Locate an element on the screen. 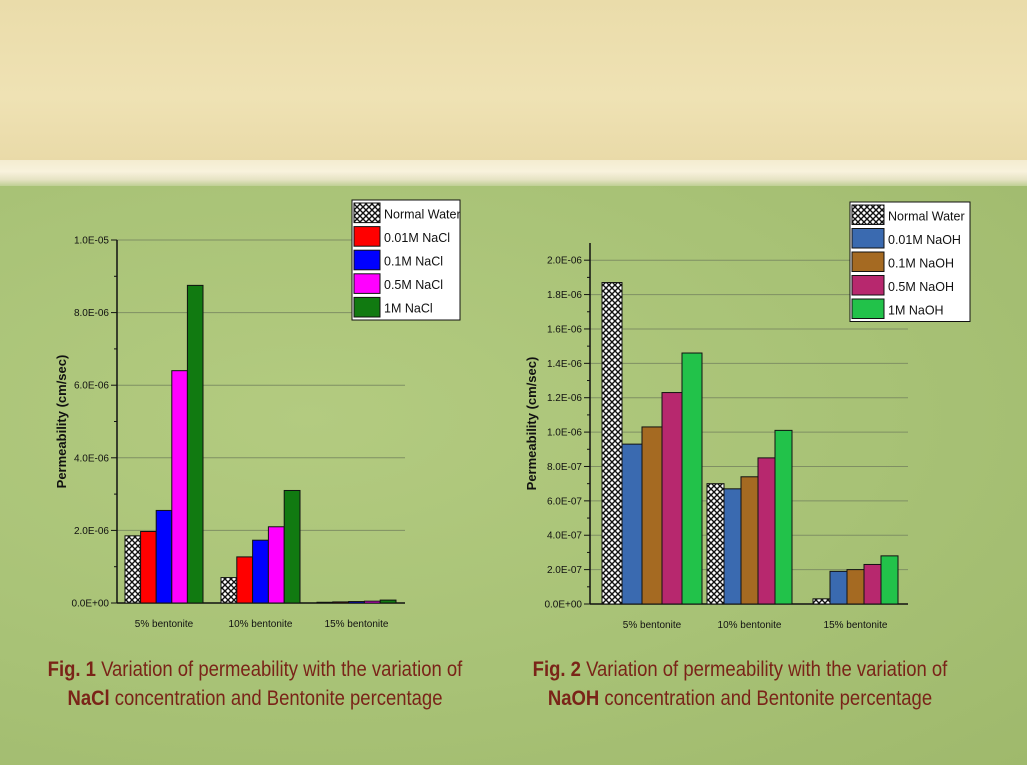 The height and width of the screenshot is (765, 1027). y-tick-label: 6.0E-07 is located at coordinates (564, 501).